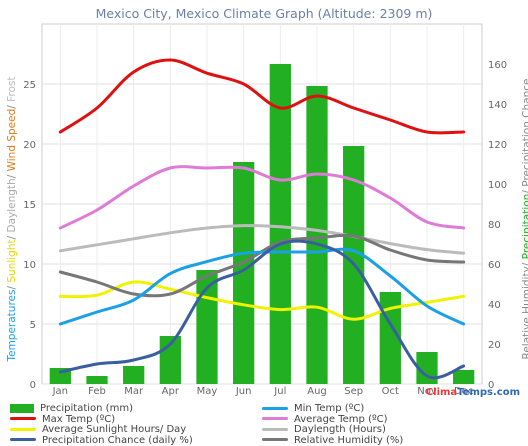  I want to click on legend-item: Relative Humidity (%), so click(332, 440).